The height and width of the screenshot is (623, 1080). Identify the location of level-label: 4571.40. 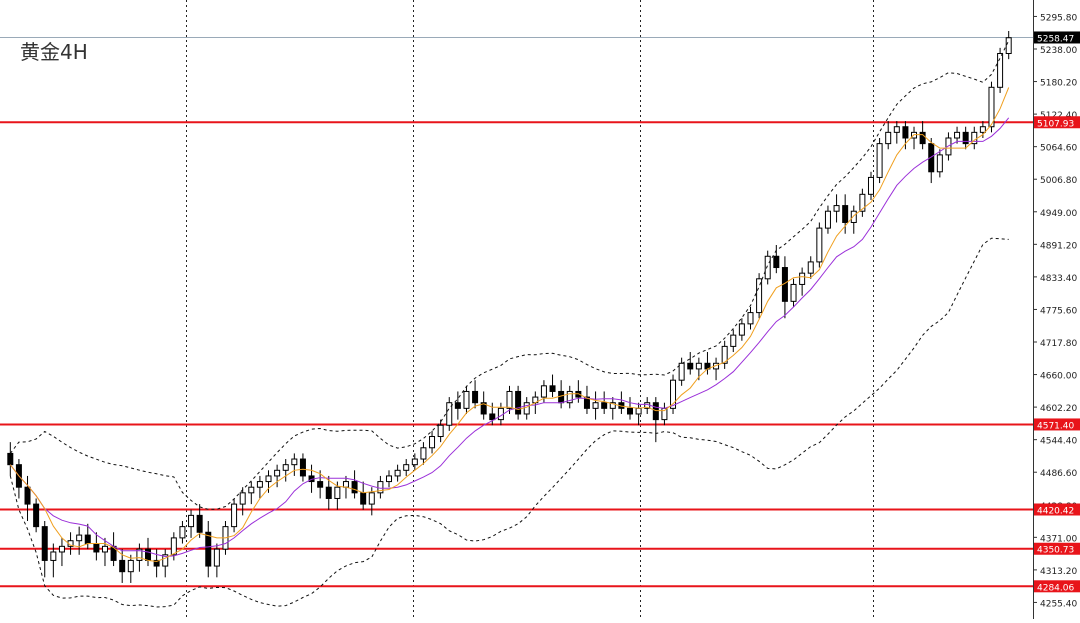
(1055, 426).